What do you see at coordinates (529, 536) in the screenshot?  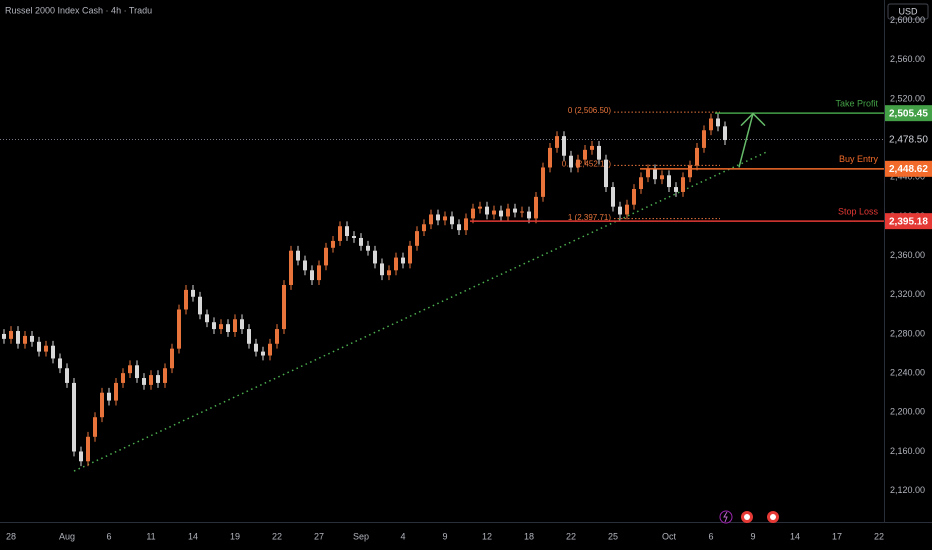 I see `x-tick-label: 18` at bounding box center [529, 536].